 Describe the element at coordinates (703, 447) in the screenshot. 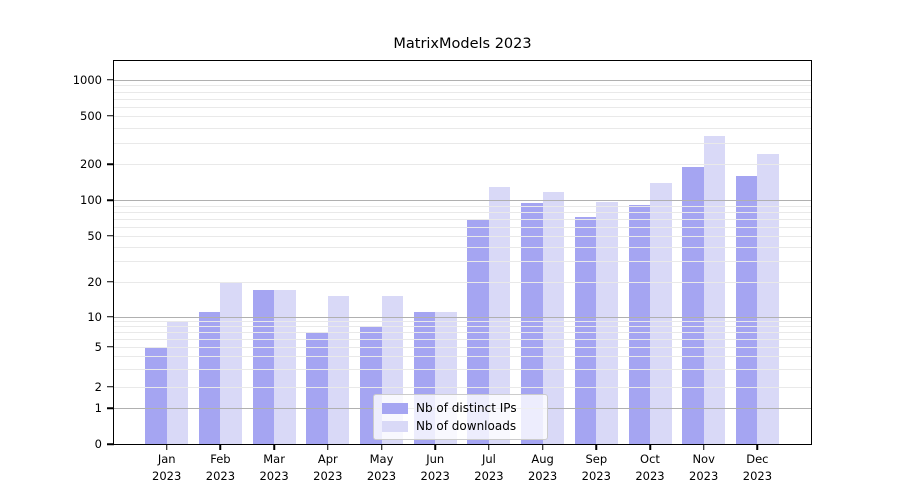

I see `x-tick-mark-nov` at that location.